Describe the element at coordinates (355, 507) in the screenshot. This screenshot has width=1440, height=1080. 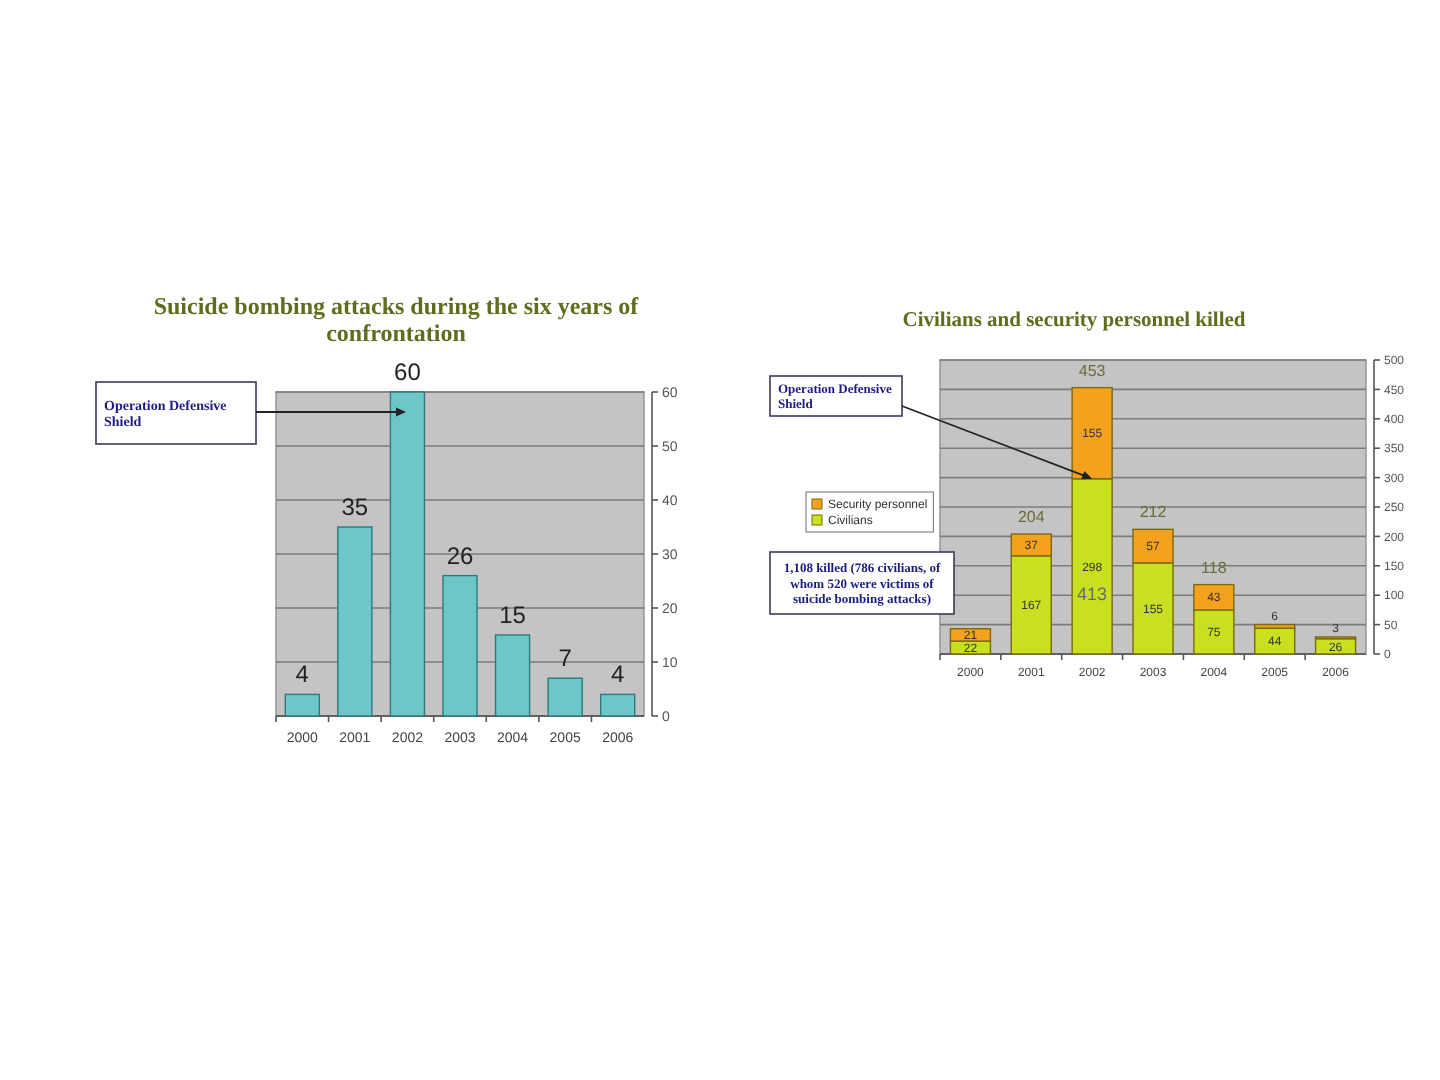
I see `data-label: 35` at that location.